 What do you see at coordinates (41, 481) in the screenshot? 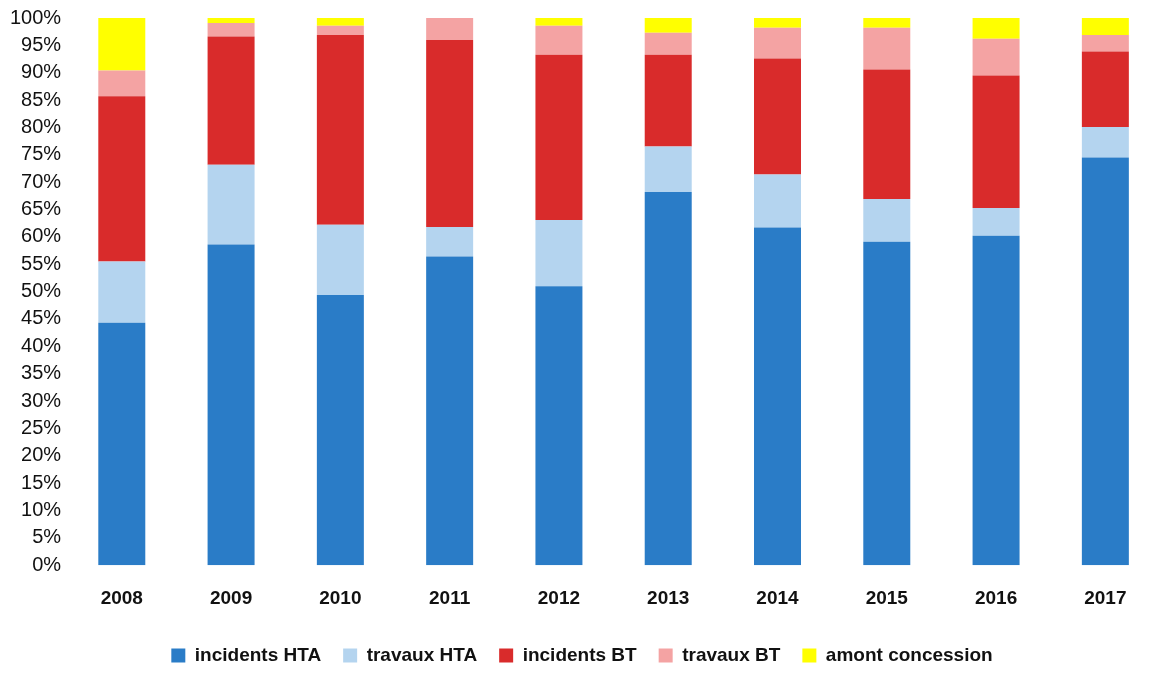
I see `y-tick-label: 15%` at bounding box center [41, 481].